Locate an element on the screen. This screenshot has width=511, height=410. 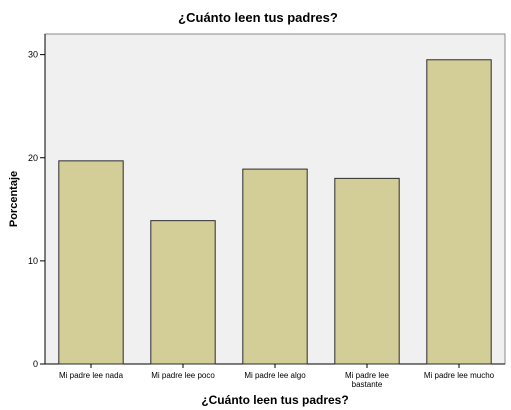
x-tick-label: Mi padre lee poco is located at coordinates (183, 375).